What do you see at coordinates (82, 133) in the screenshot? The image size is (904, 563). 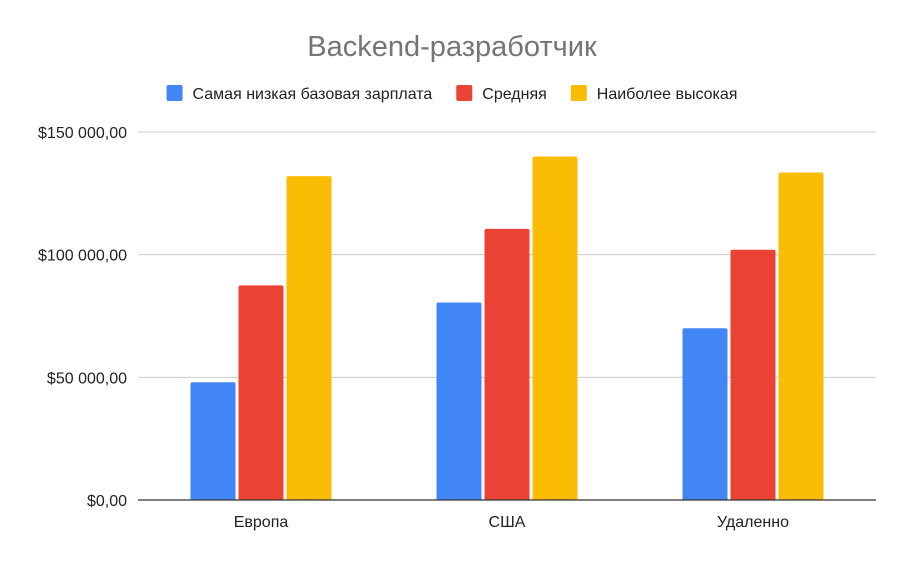 I see `y-tick-label: $150 000,00` at bounding box center [82, 133].